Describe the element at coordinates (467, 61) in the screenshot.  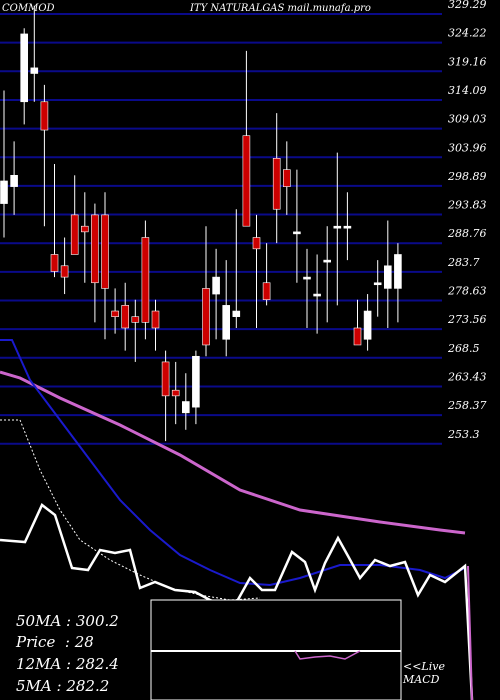
I see `y-tick-label: 319.16` at that location.